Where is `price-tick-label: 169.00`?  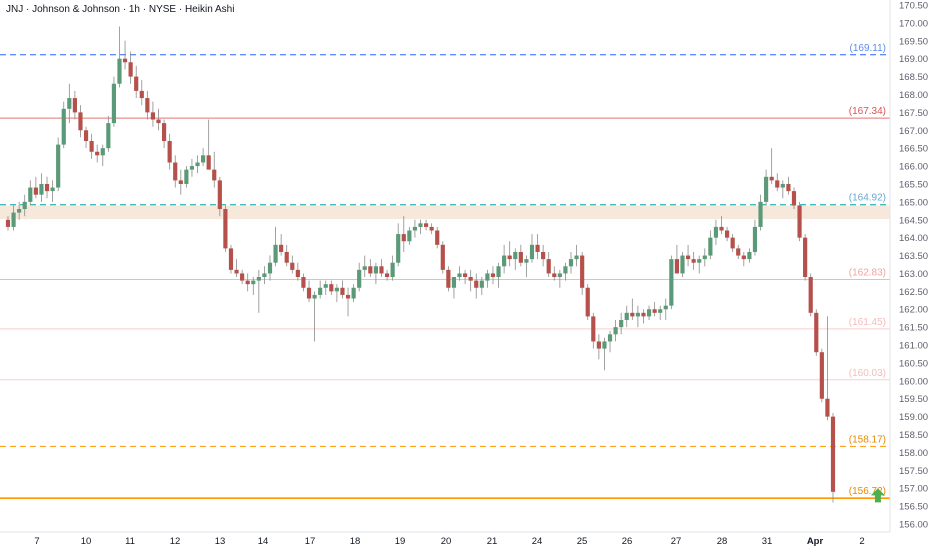
price-tick-label: 169.00 is located at coordinates (913, 59).